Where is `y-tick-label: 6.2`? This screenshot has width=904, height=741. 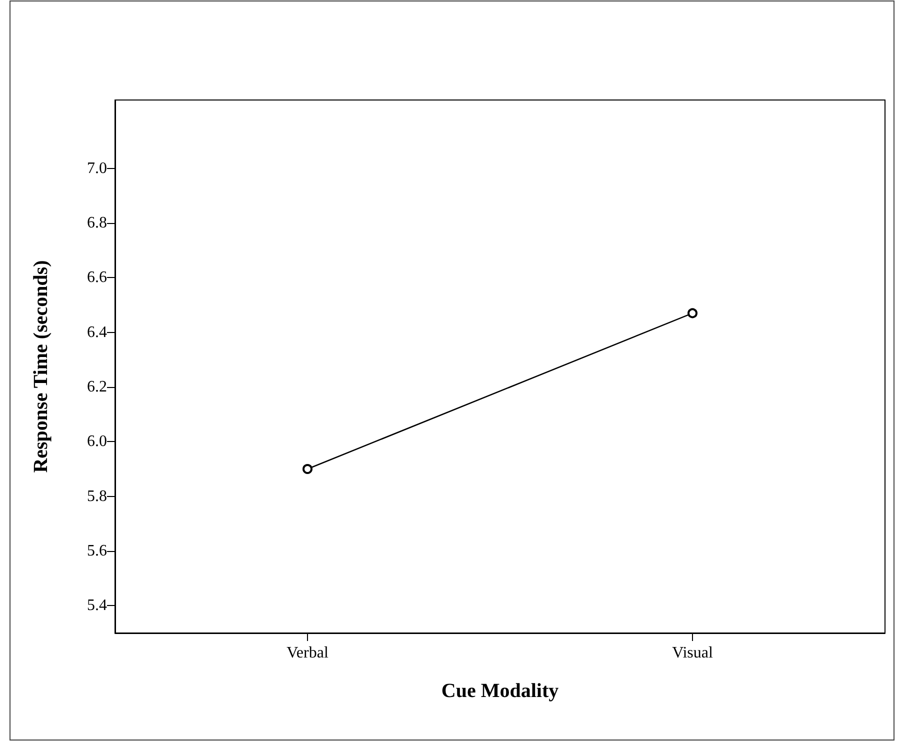
y-tick-label: 6.2 is located at coordinates (97, 387).